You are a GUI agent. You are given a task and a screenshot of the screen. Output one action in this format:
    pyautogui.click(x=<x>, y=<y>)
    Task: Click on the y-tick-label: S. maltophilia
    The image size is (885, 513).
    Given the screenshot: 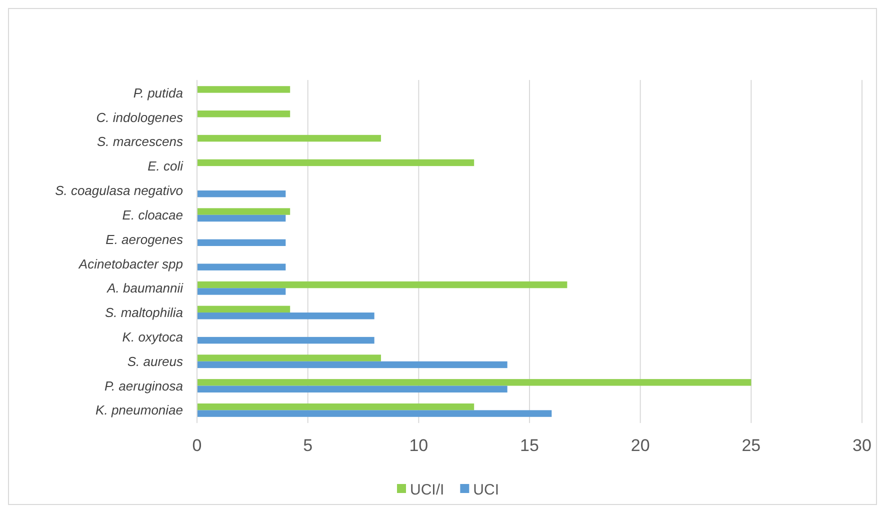 What is the action you would take?
    pyautogui.click(x=143, y=312)
    